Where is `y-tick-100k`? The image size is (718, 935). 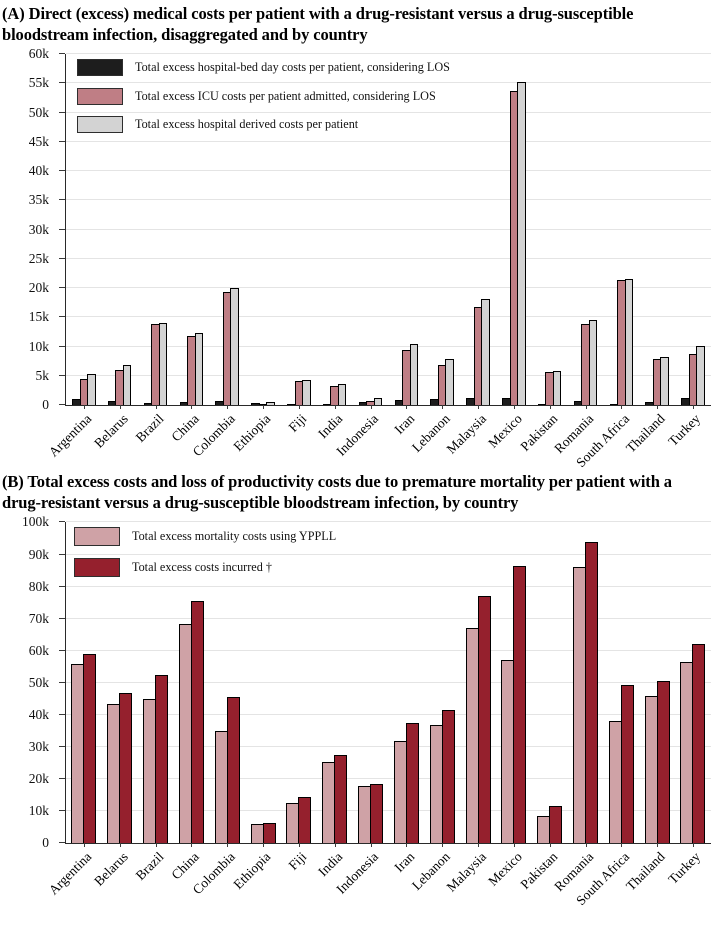 y-tick-100k is located at coordinates (62, 522).